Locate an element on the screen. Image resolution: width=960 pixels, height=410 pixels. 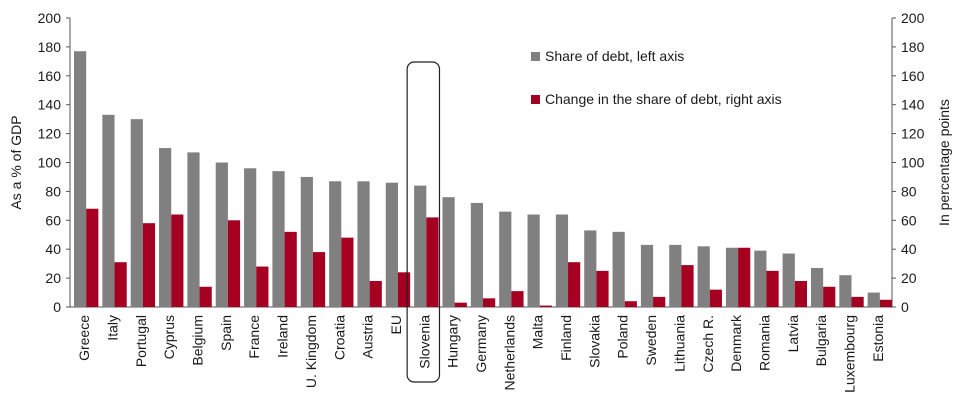
right-tick-label: 140 is located at coordinates (913, 105).